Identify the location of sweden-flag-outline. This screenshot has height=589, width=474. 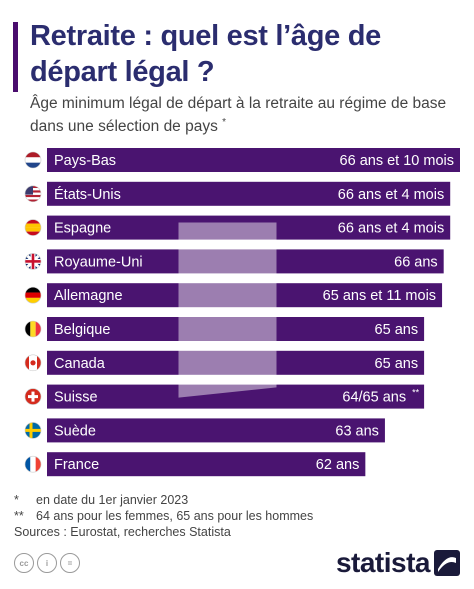
(33, 430).